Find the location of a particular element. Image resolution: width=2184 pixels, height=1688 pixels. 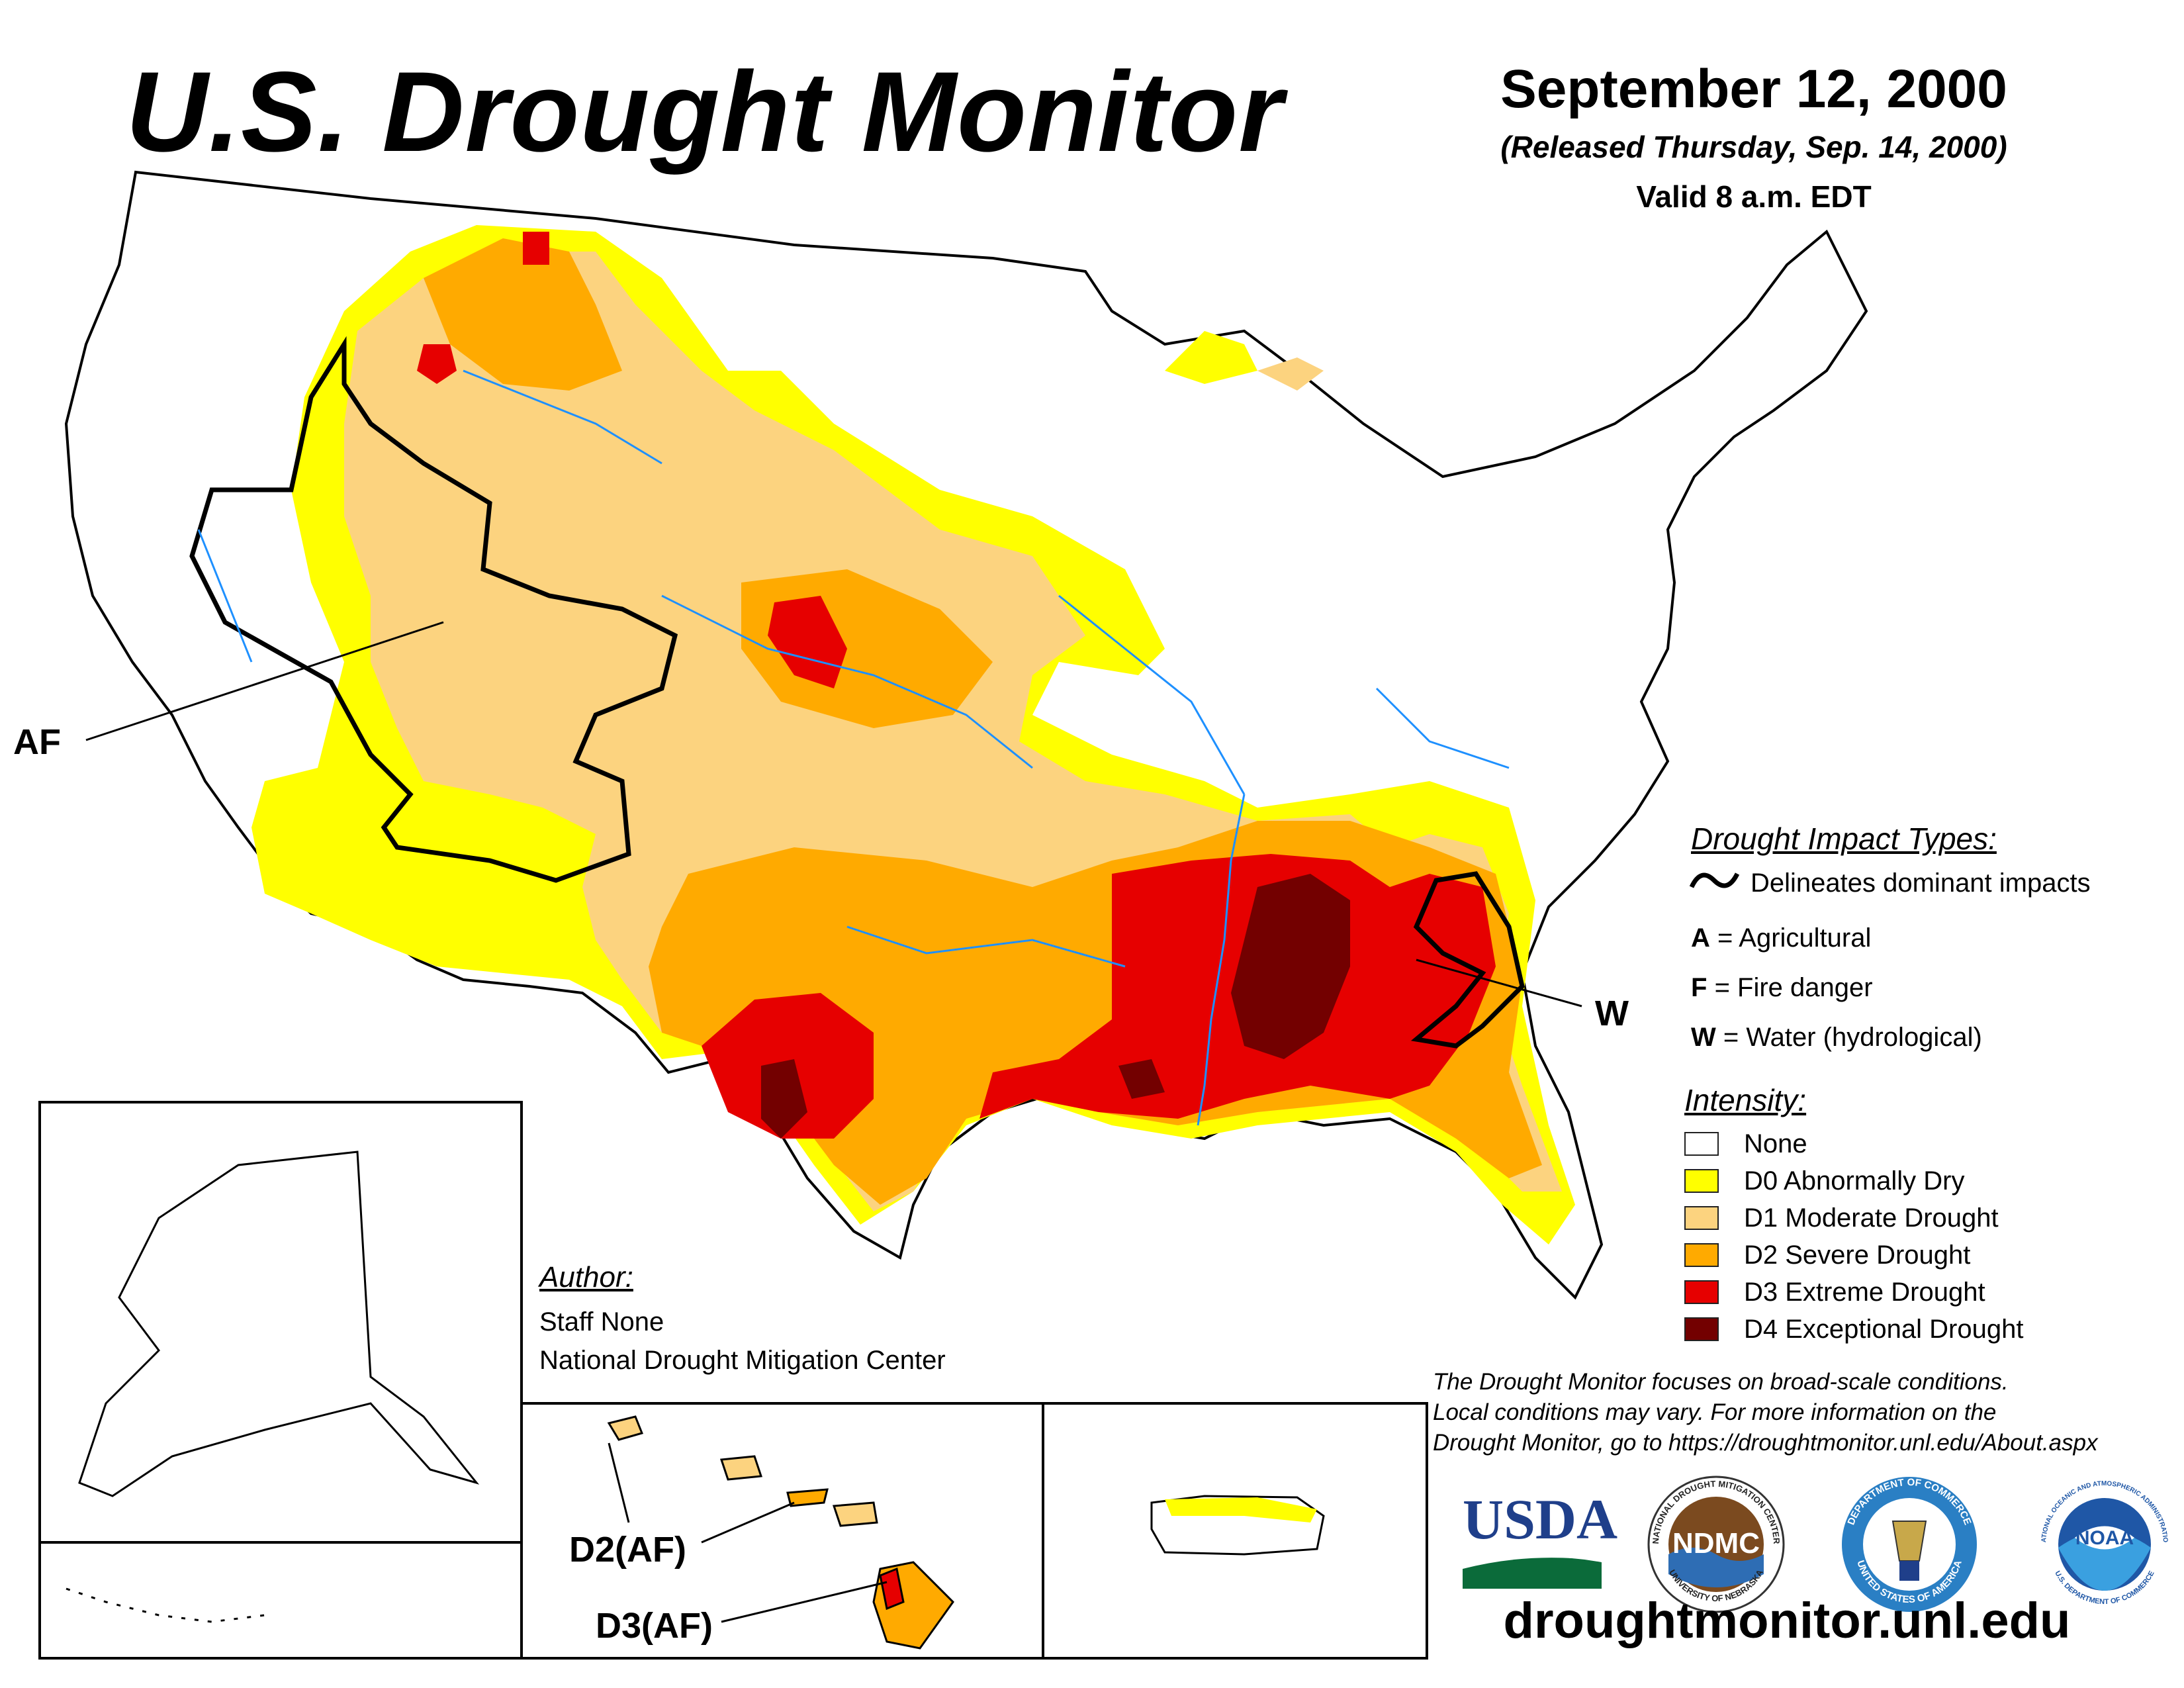

usda-logo-swoosh is located at coordinates (1532, 1572).